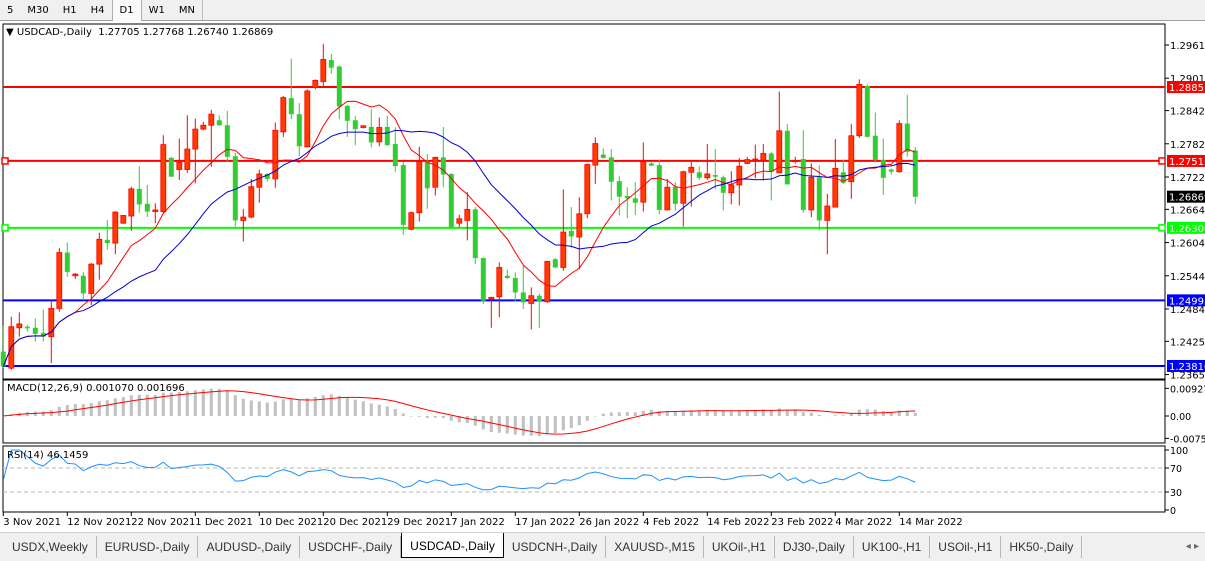 The image size is (1205, 561). Describe the element at coordinates (655, 547) in the screenshot. I see `tab-xauusd-m15: XAUUSD-,M15` at that location.